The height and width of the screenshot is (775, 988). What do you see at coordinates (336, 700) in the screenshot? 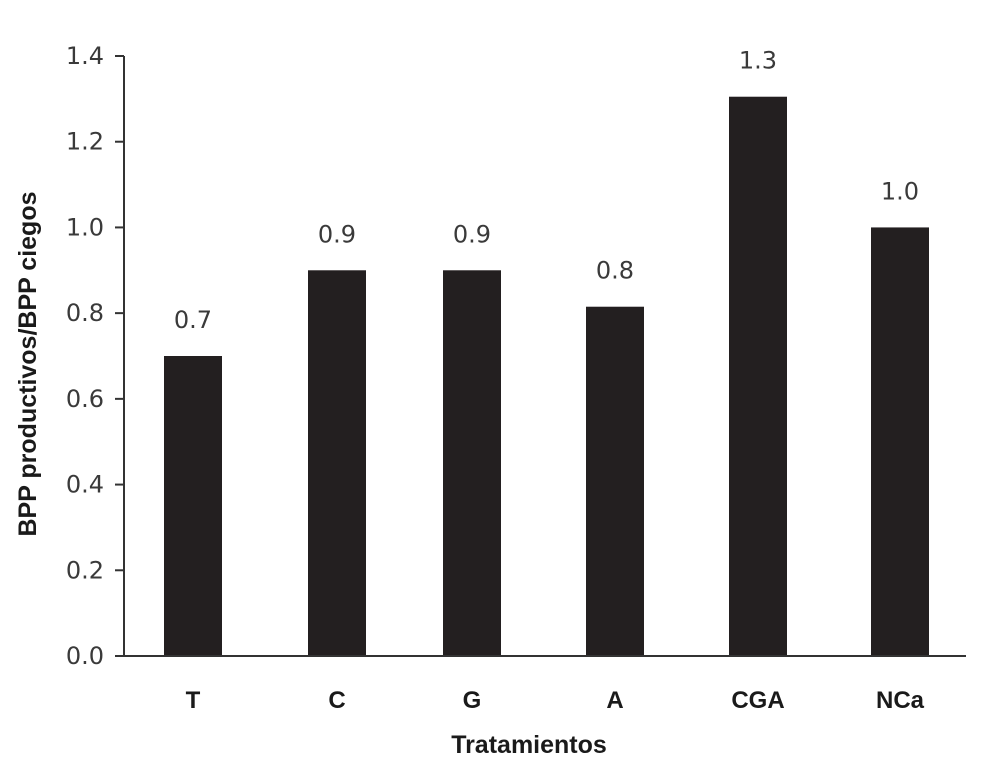
I see `category-label-c: C` at bounding box center [336, 700].